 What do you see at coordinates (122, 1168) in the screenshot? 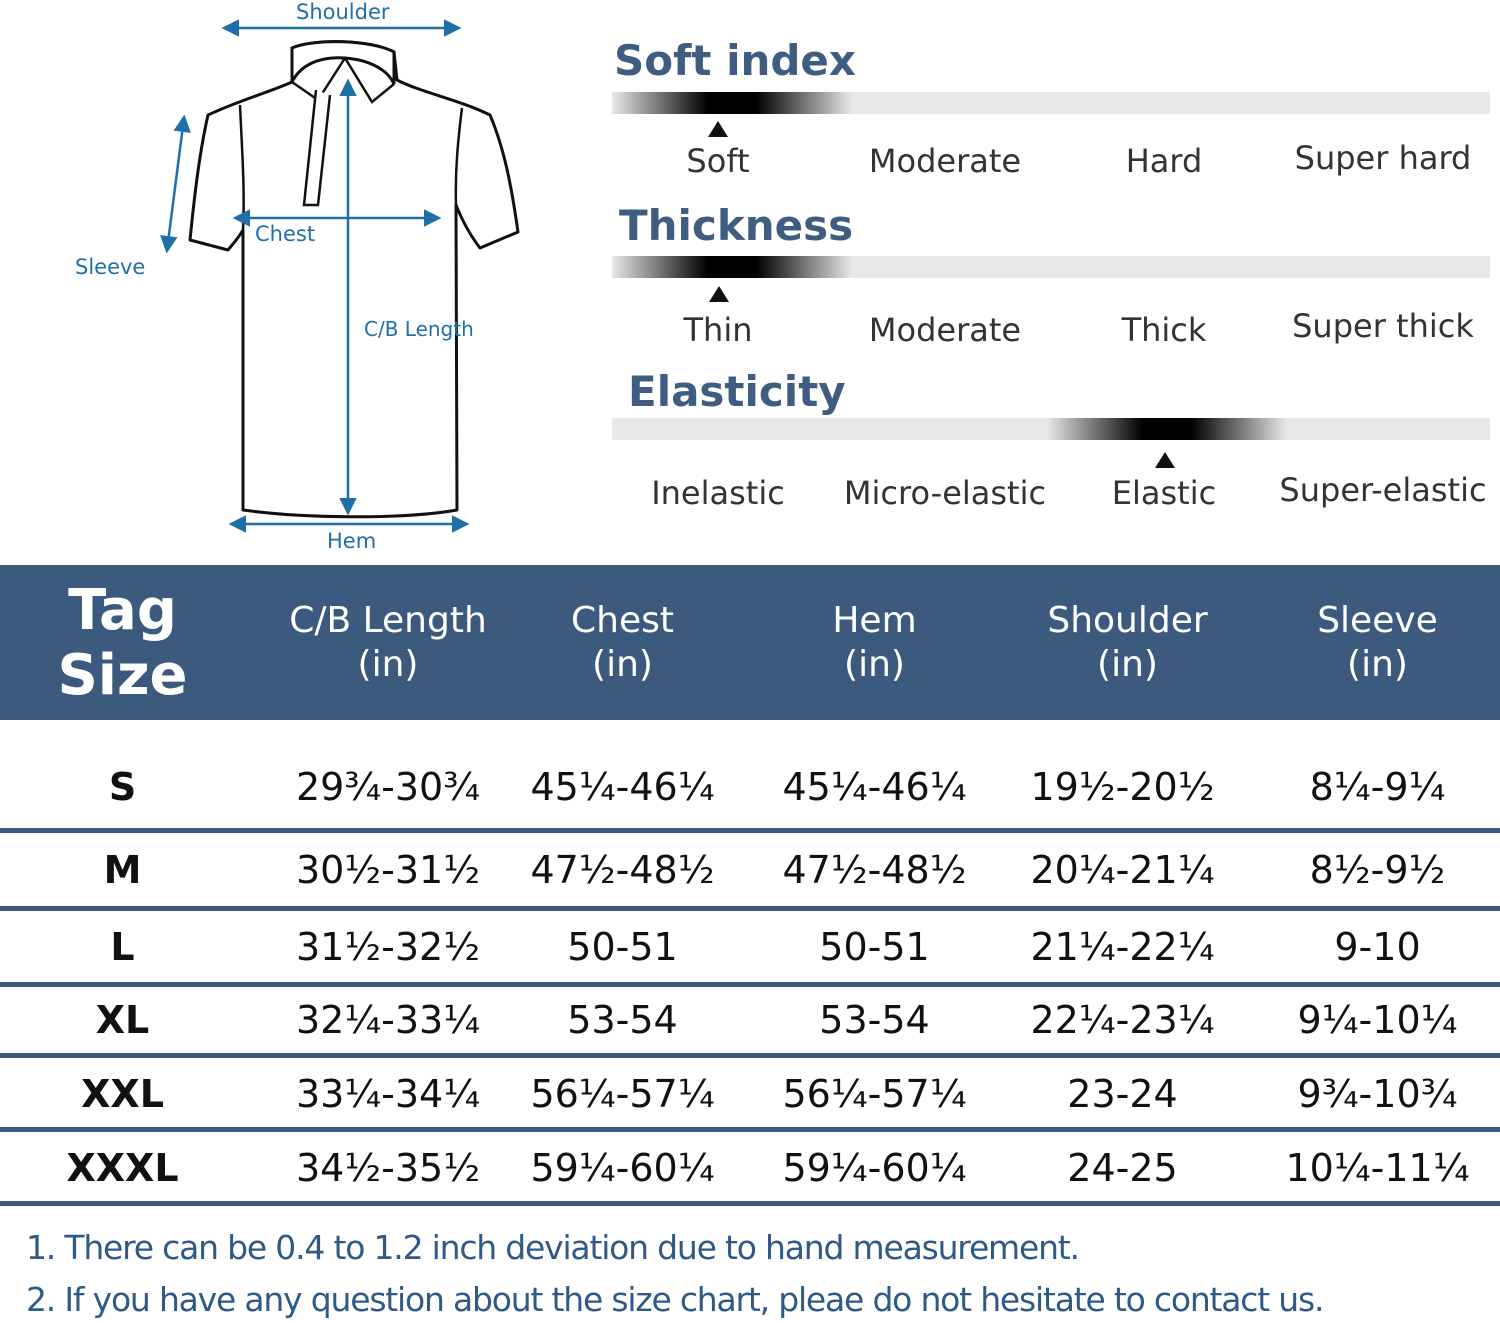
I see `size-cell: XXXL` at bounding box center [122, 1168].